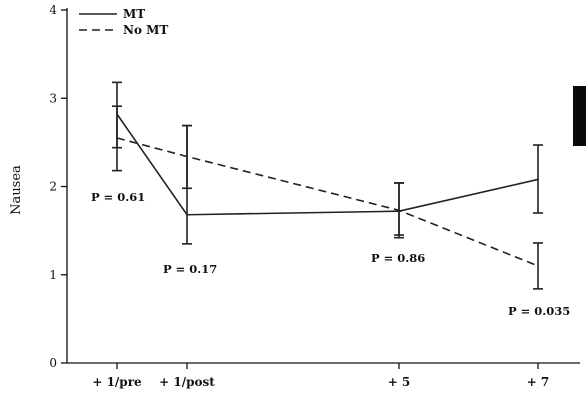 This screenshot has width=586, height=396. Describe the element at coordinates (118, 197) in the screenshot. I see `p-value-label: P = 0.61` at that location.